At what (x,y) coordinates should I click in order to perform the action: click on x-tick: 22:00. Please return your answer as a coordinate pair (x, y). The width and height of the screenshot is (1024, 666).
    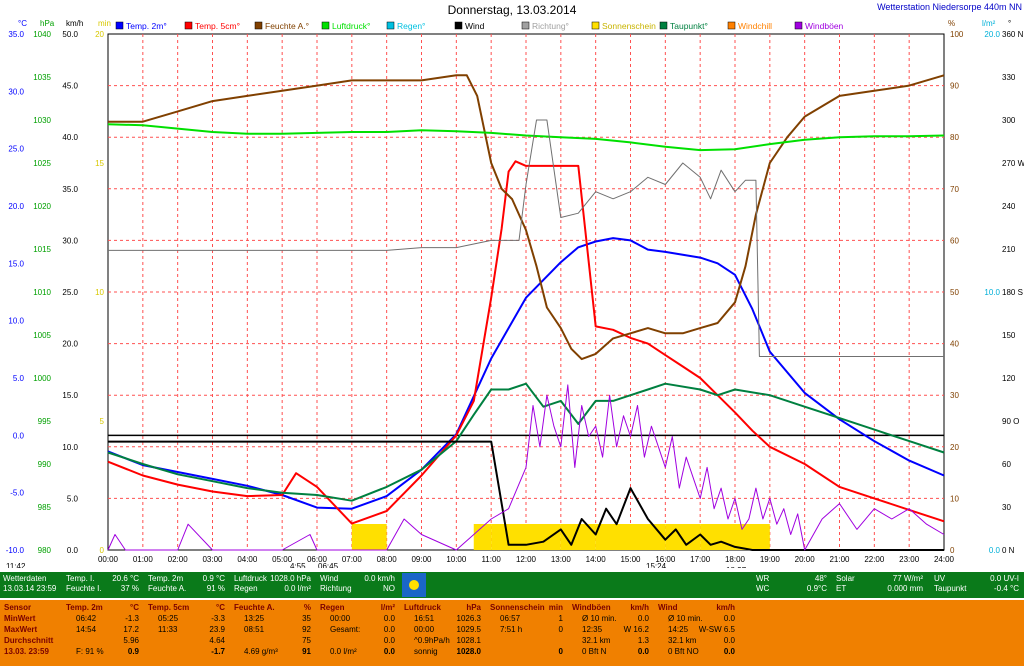
    Looking at the image, I should click on (874, 559).